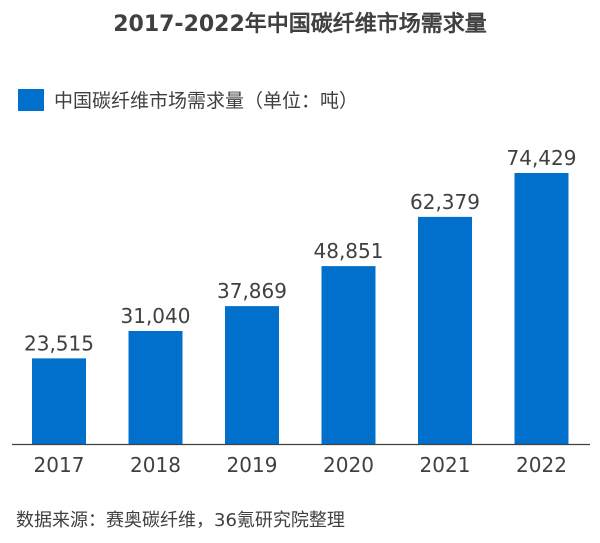 The width and height of the screenshot is (600, 543). What do you see at coordinates (348, 355) in the screenshot?
I see `bar-2020` at bounding box center [348, 355].